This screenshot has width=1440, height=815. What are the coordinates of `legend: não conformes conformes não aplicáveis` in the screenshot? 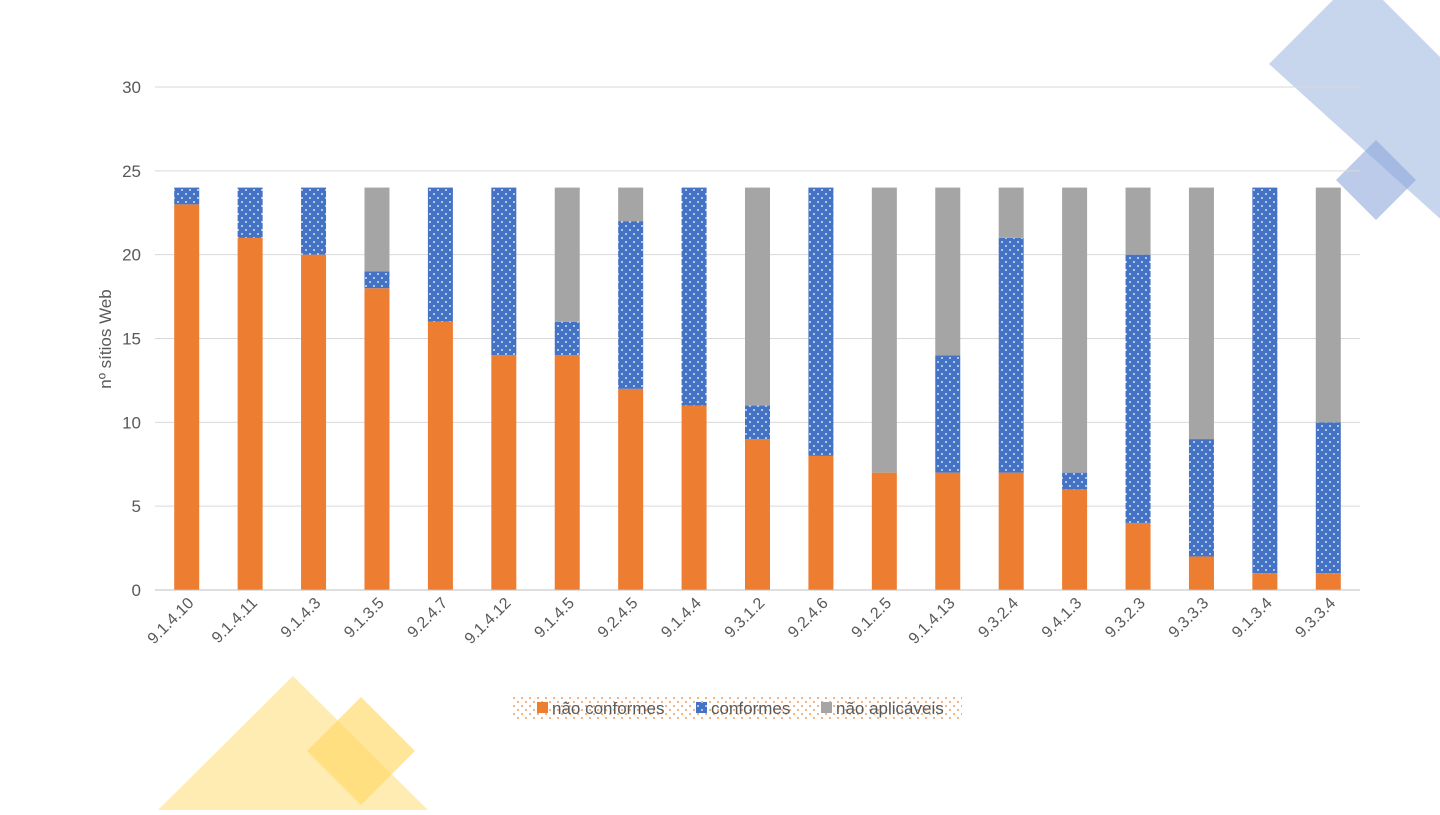 It's located at (737, 708).